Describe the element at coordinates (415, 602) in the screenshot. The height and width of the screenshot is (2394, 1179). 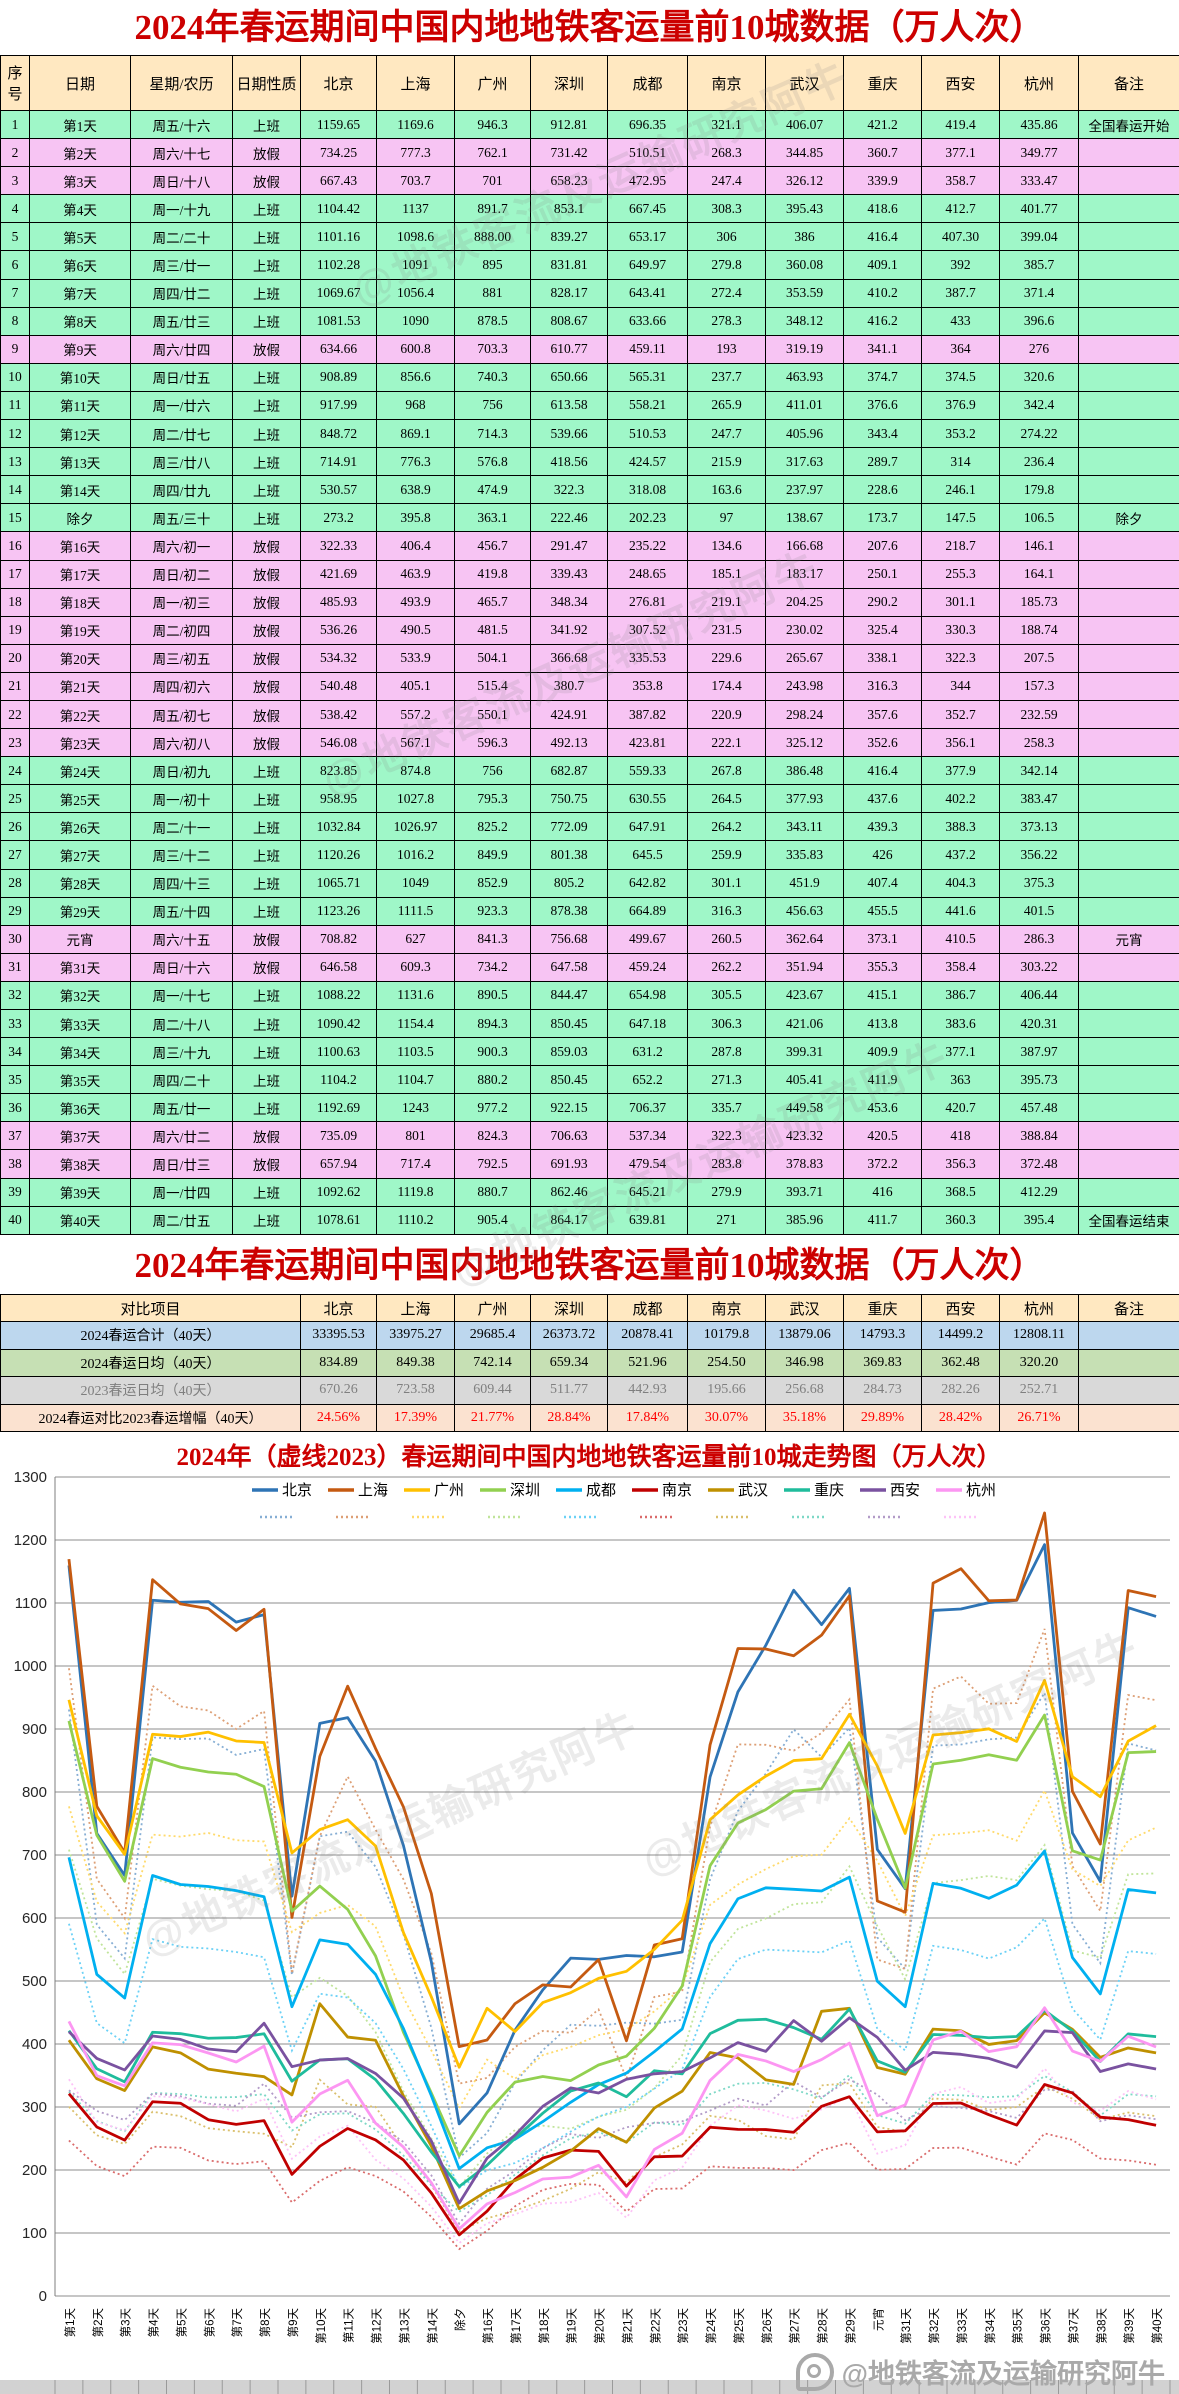
I see `value-cell: 493.9` at that location.